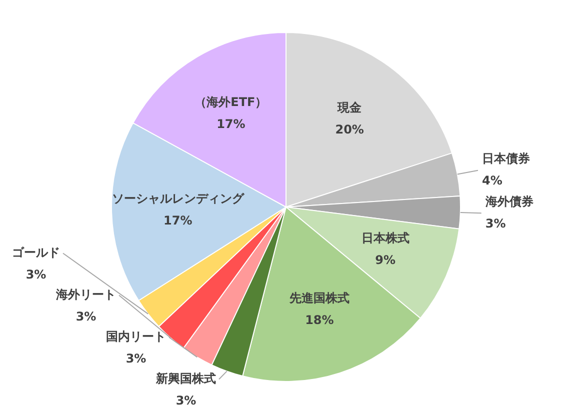 This screenshot has height=413, width=563. What do you see at coordinates (178, 199) in the screenshot?
I see `slice-label: ソーシャルレンディング` at bounding box center [178, 199].